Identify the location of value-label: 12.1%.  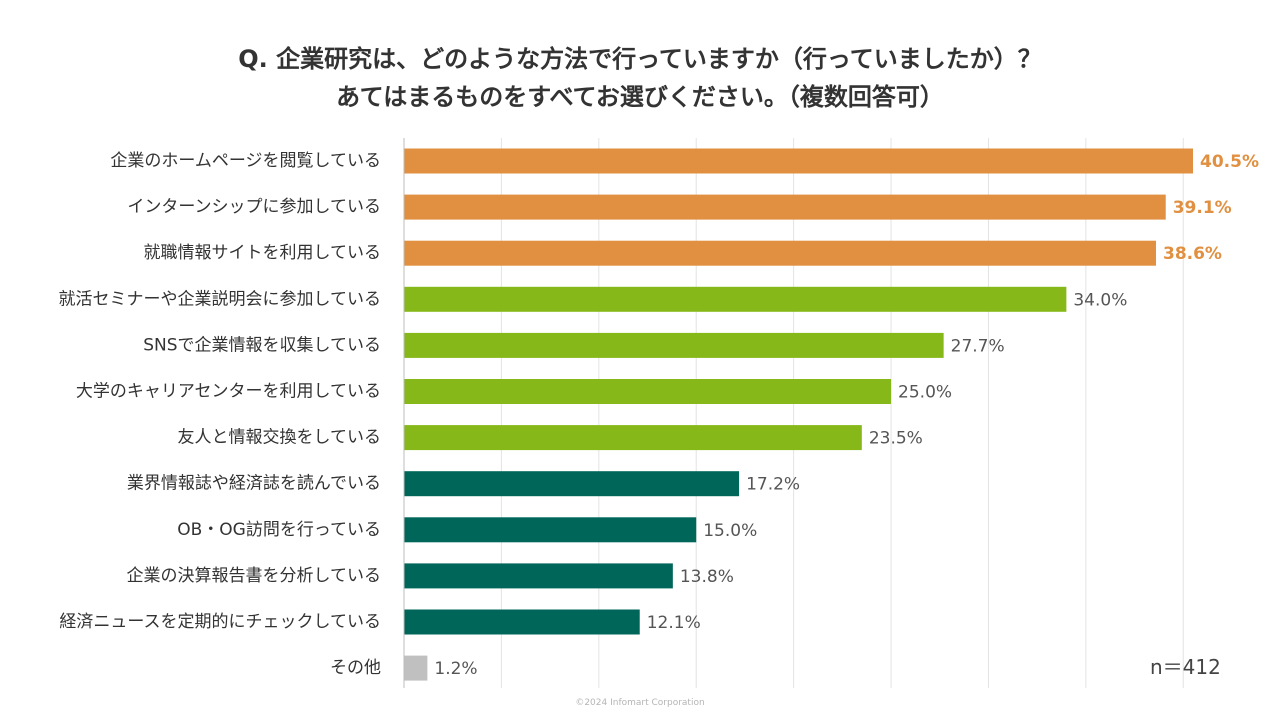
(674, 623).